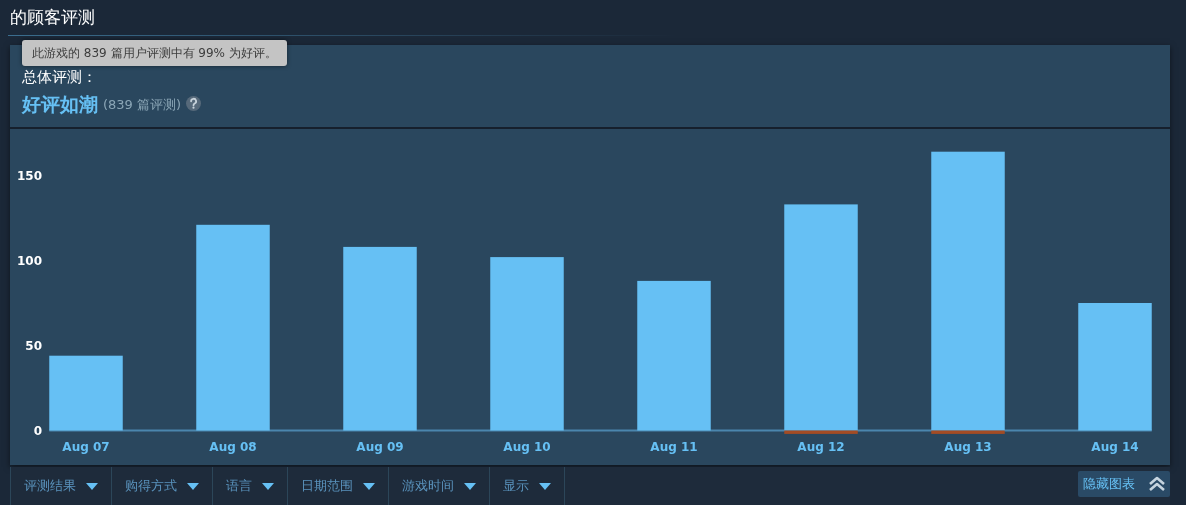 This screenshot has height=505, width=1186. What do you see at coordinates (1115, 447) in the screenshot?
I see `x-tick-label: Aug 14` at bounding box center [1115, 447].